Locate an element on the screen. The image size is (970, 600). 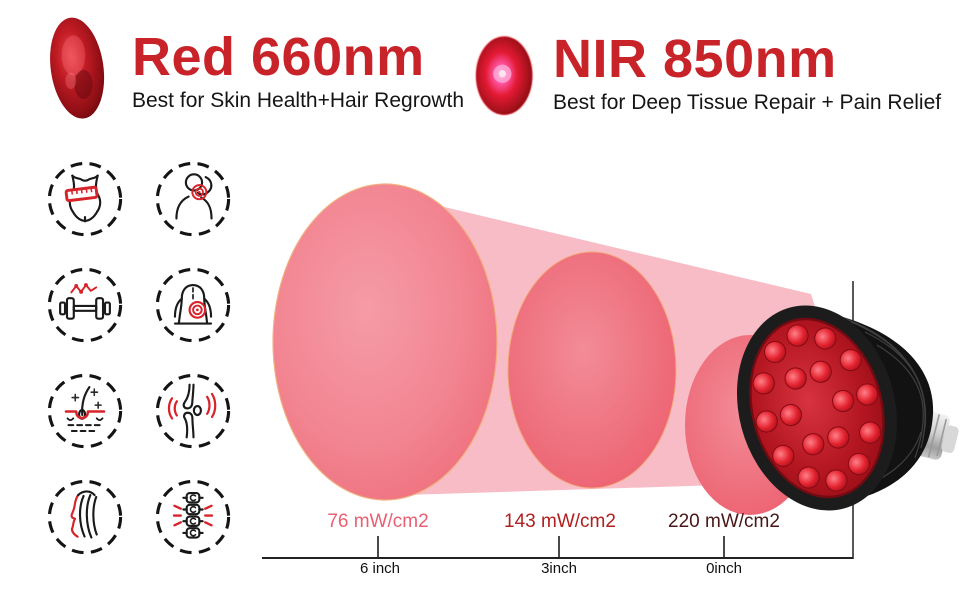
joint-pain-relief-icon is located at coordinates (193, 411).